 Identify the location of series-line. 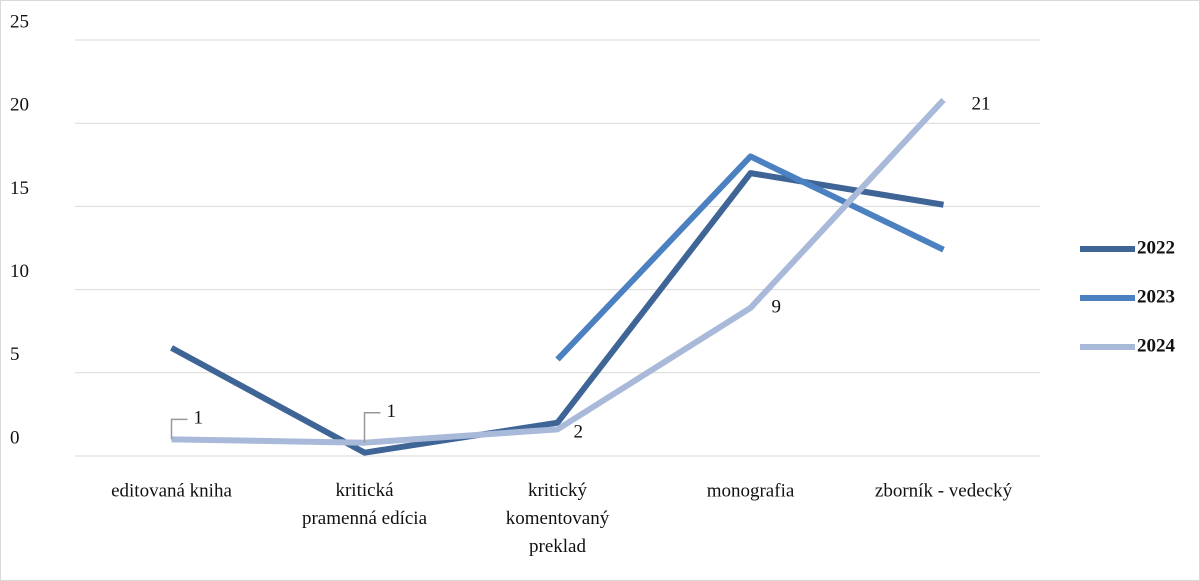
(750, 257).